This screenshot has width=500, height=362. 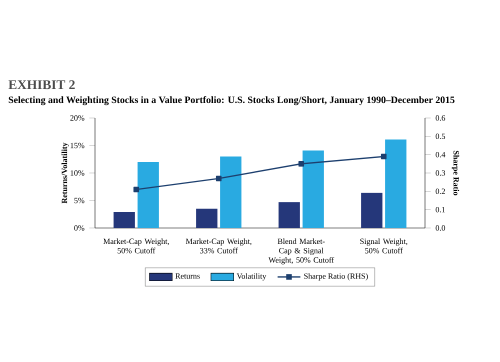 I want to click on y2-tick-label: 0.6, so click(x=441, y=118).